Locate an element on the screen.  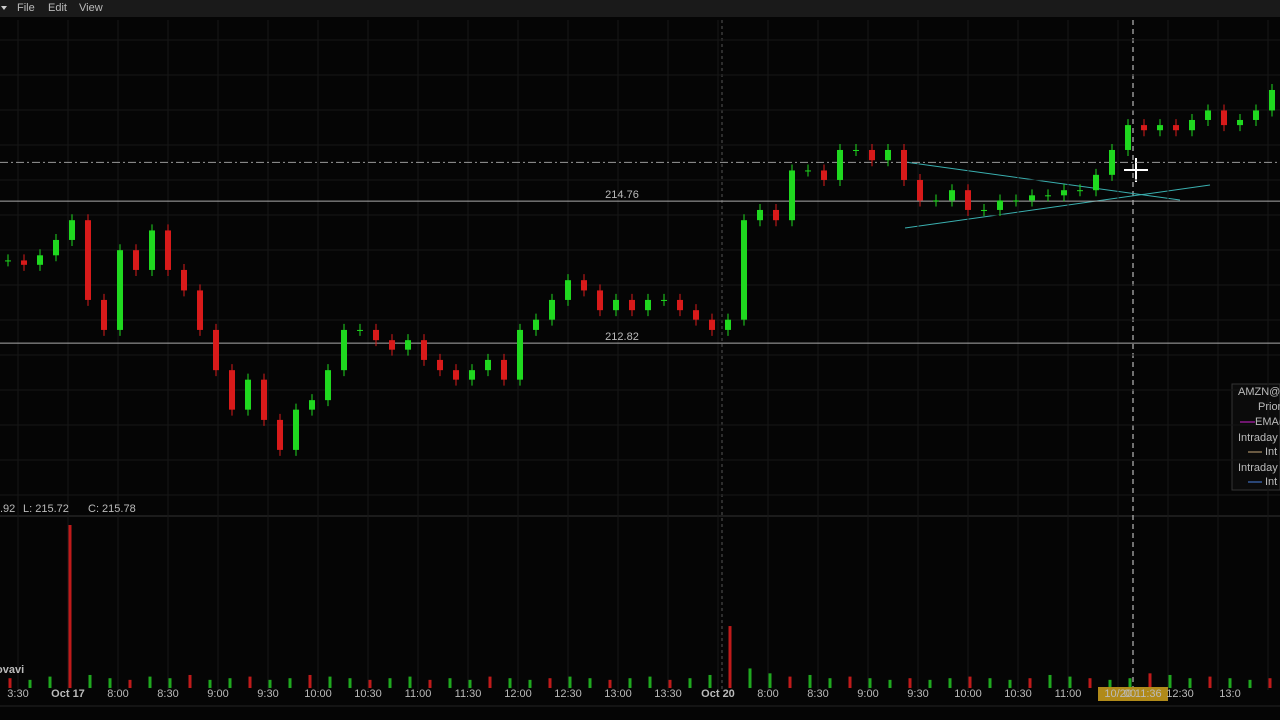
time-label: 9:00 is located at coordinates (217, 694).